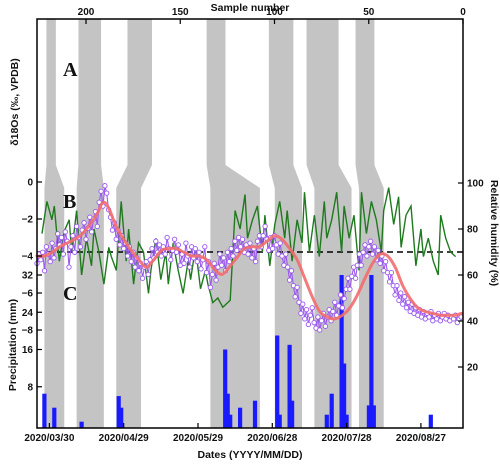 This screenshot has width=500, height=470. Describe the element at coordinates (28, 294) in the screenshot. I see `panel-a-tick-label: −6` at that location.